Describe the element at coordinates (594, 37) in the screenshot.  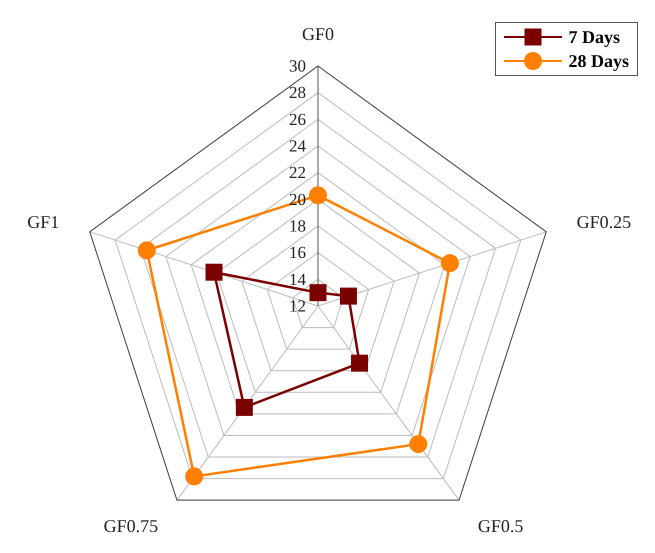
I see `legend-label: 7 Days` at that location.